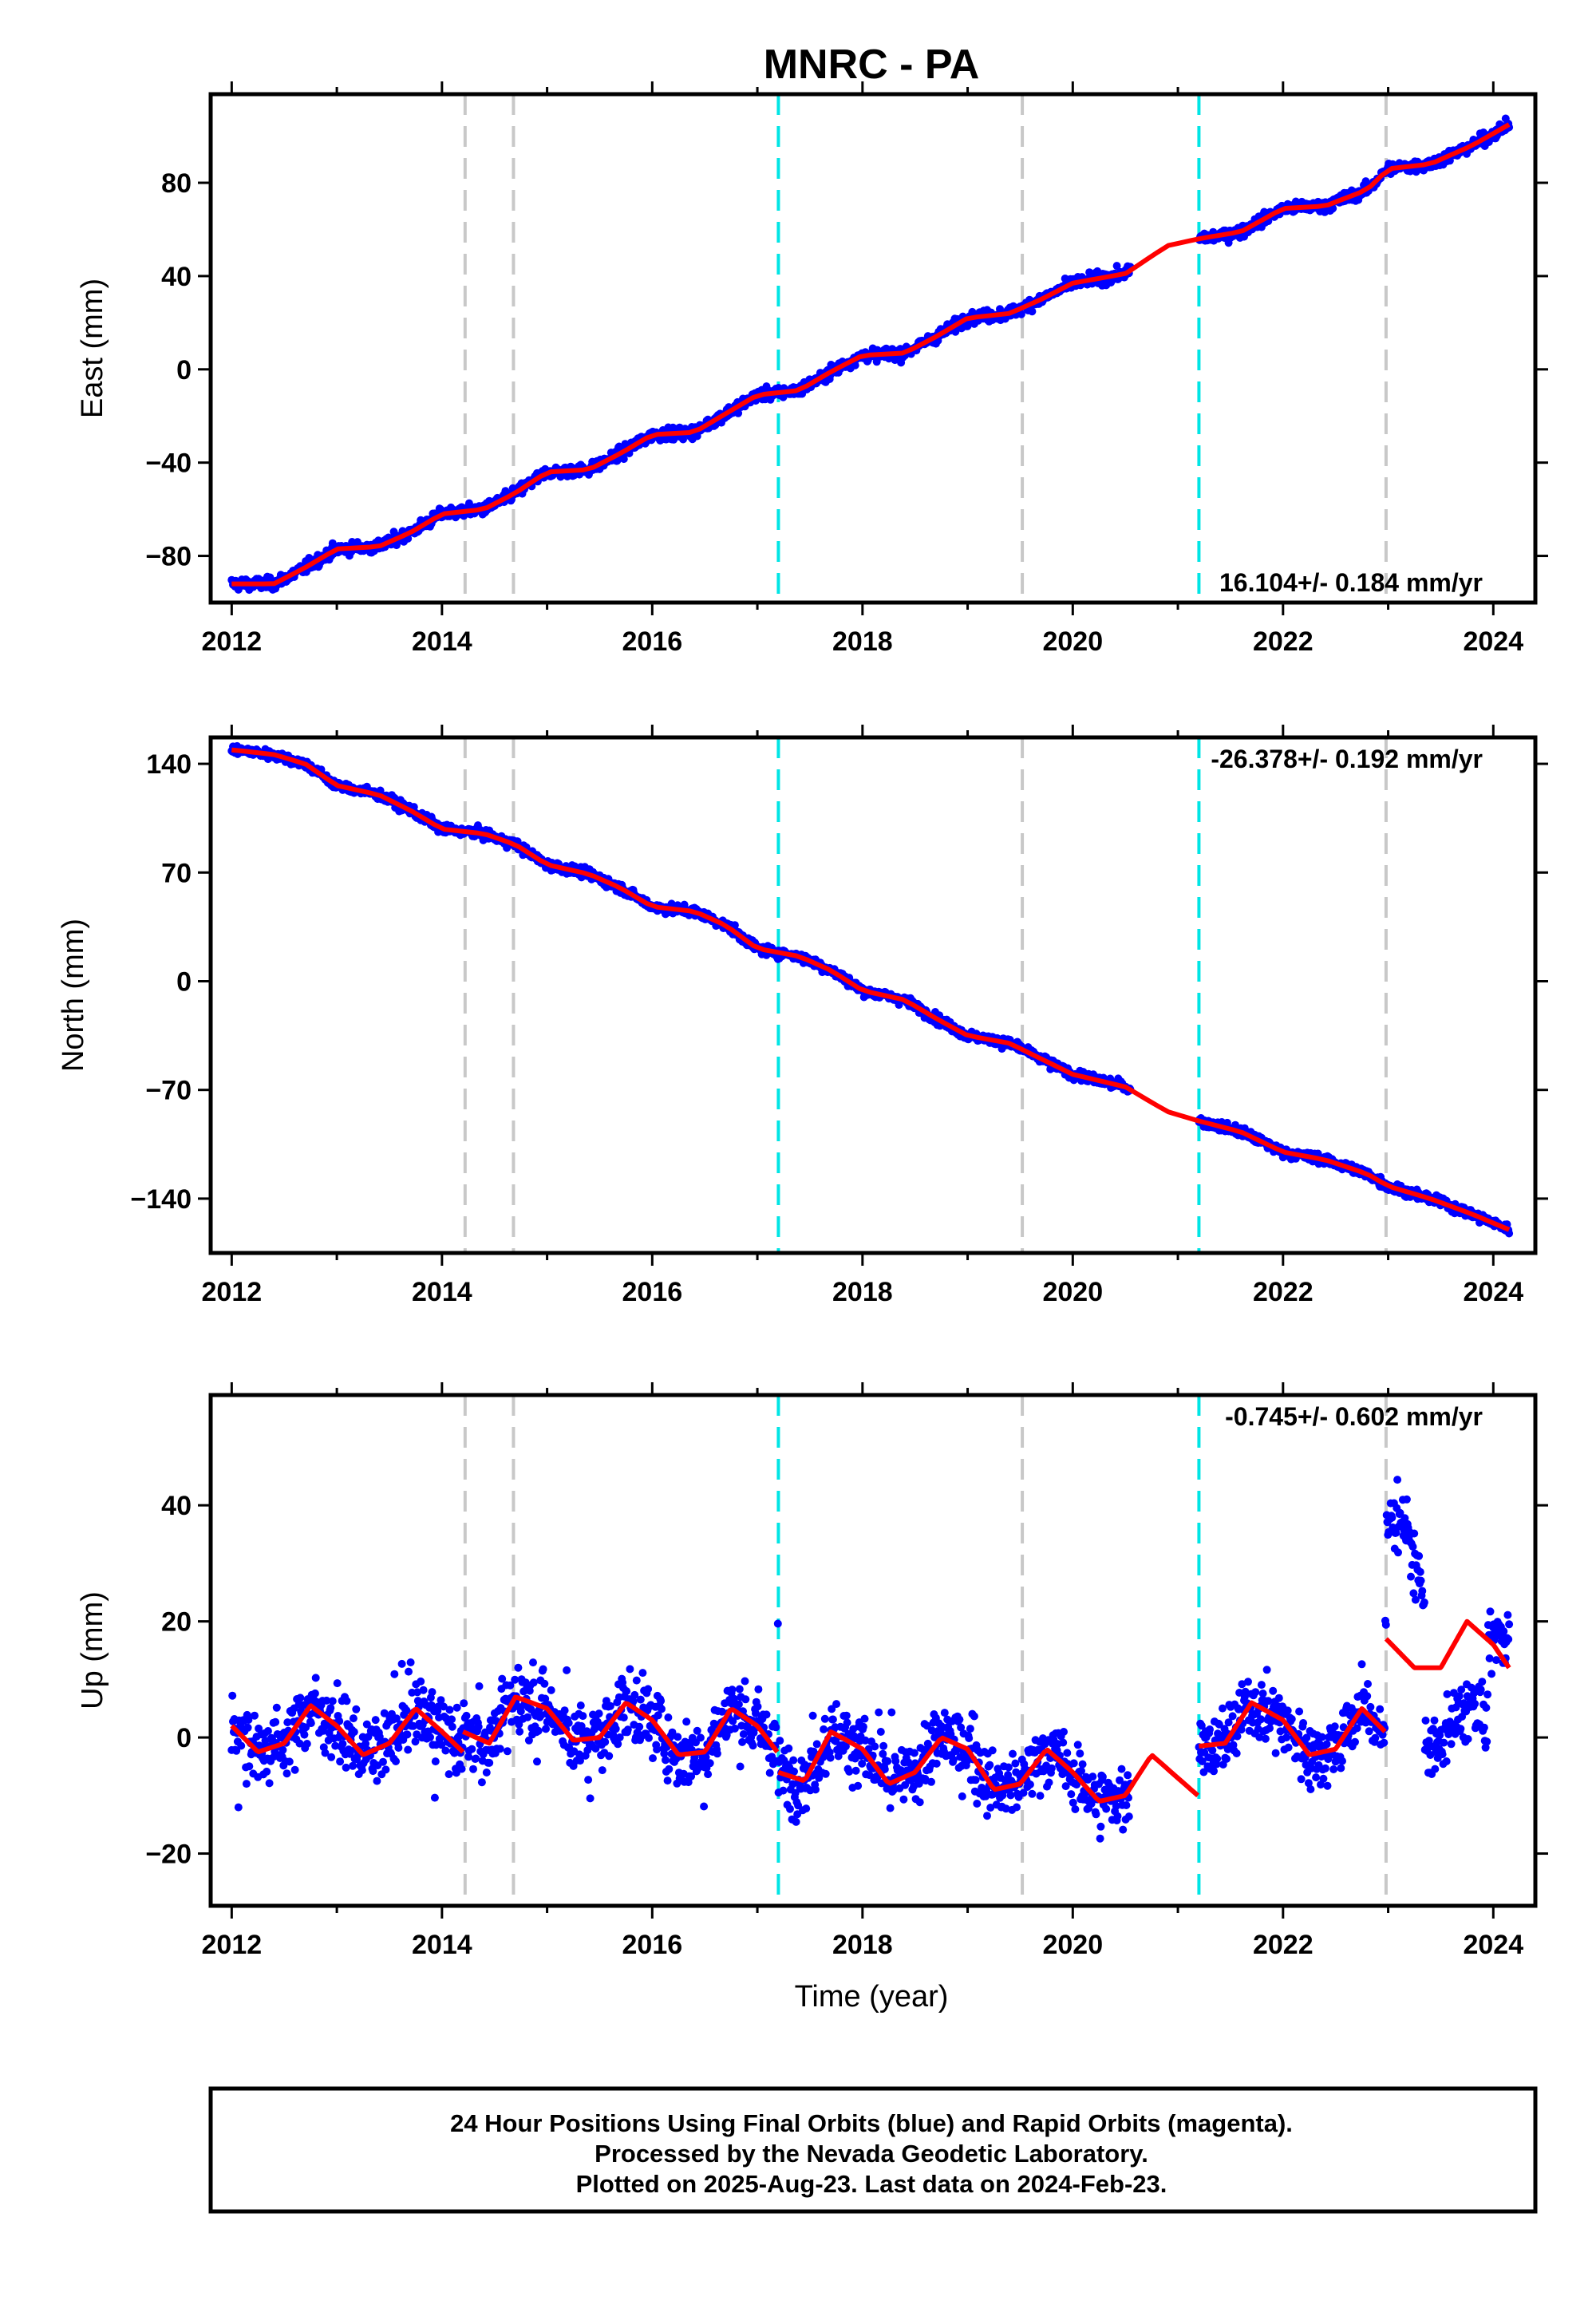 The height and width of the screenshot is (2316, 1596). What do you see at coordinates (176, 1622) in the screenshot?
I see `y-tick-label: 20` at bounding box center [176, 1622].